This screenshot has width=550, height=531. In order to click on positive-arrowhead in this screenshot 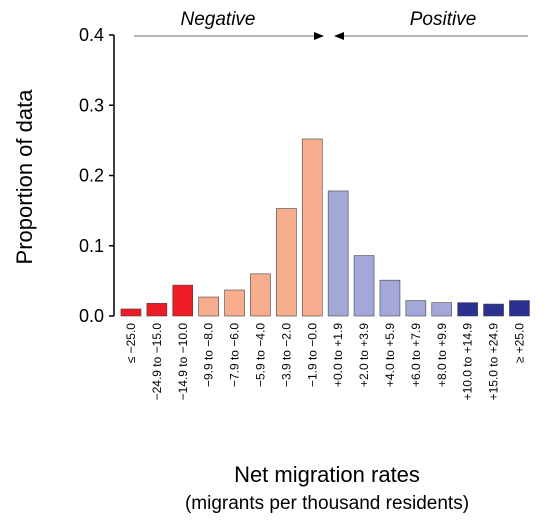, I will do `click(339, 36)`.